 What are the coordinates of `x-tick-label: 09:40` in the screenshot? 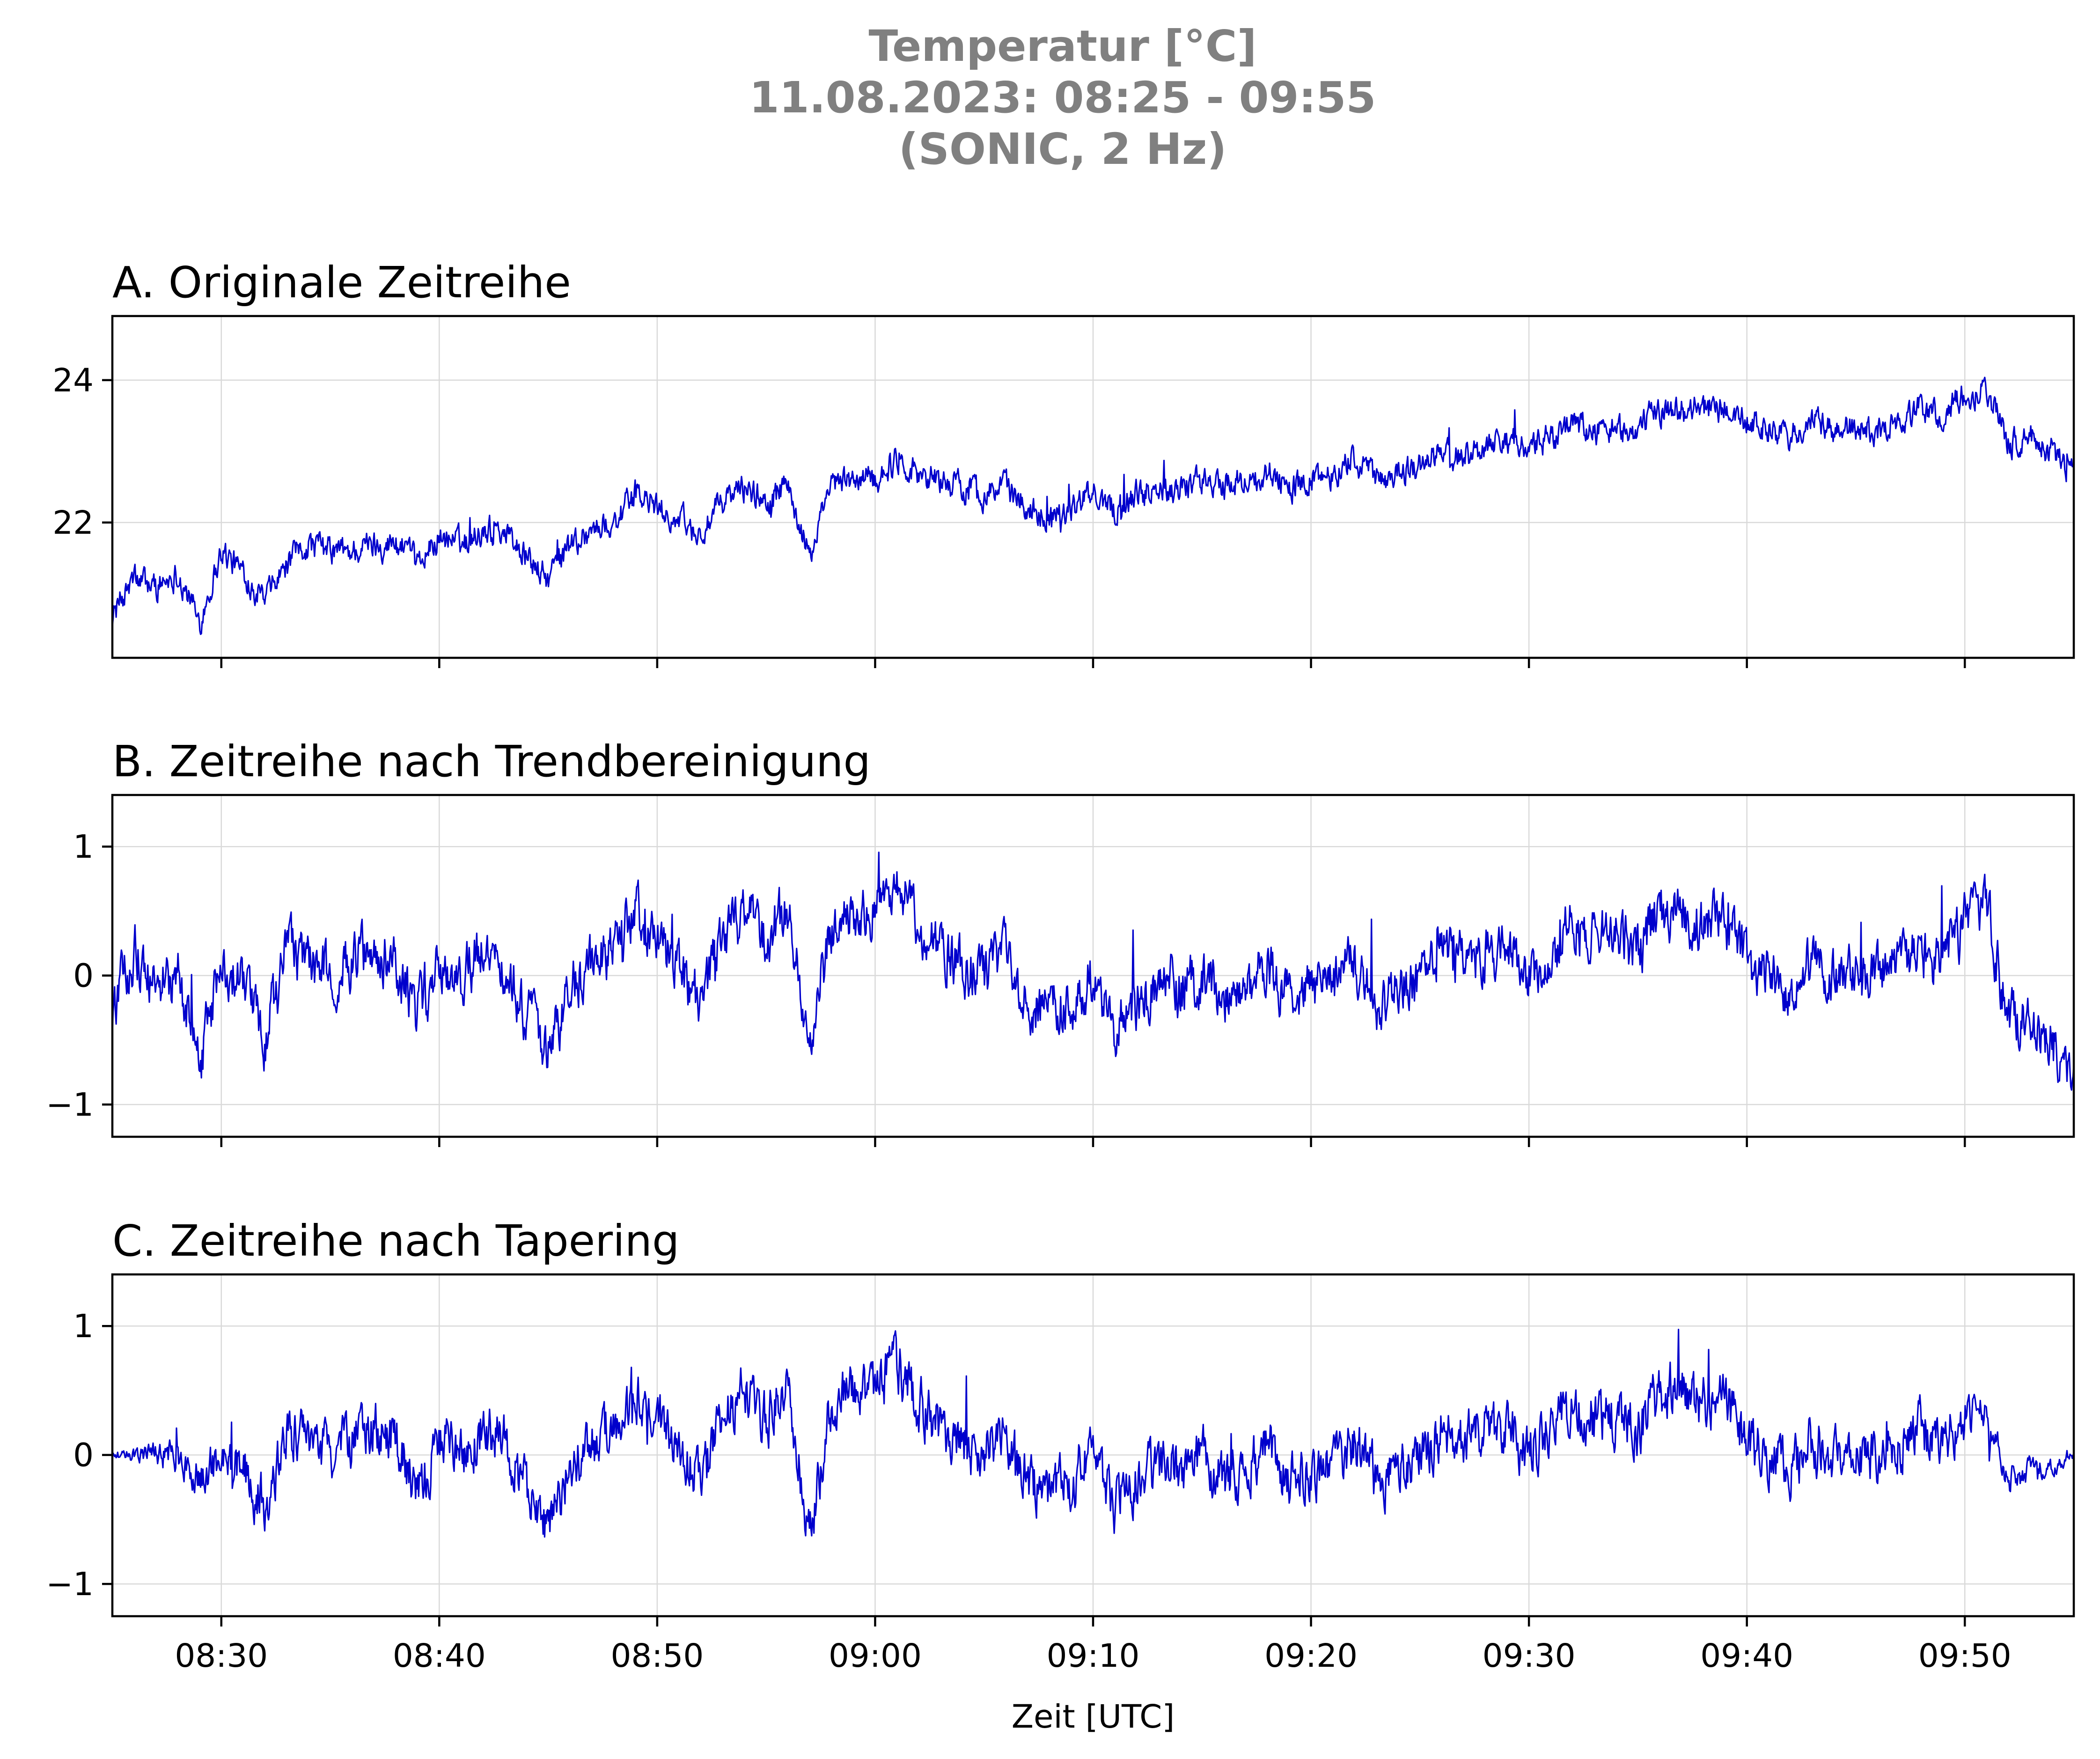 It's located at (1746, 1656).